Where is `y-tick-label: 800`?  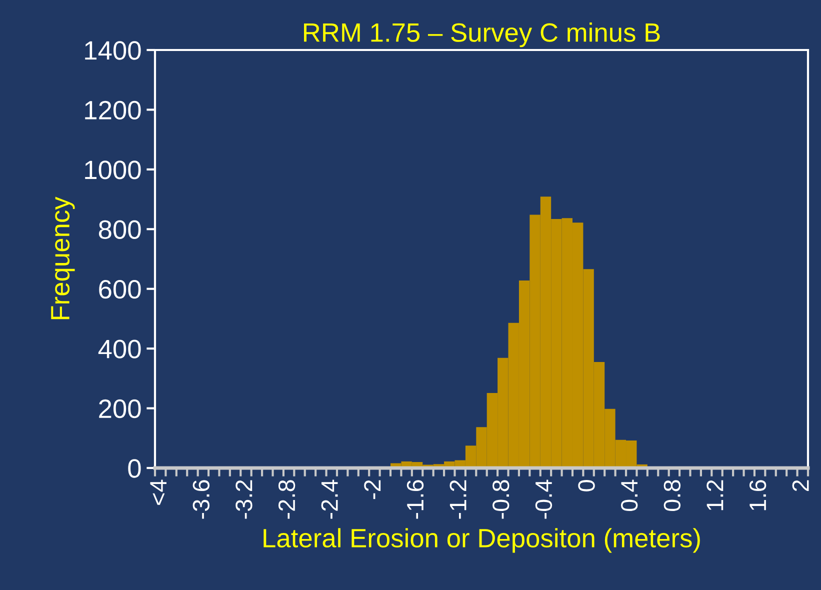
y-tick-label: 800 is located at coordinates (119, 229).